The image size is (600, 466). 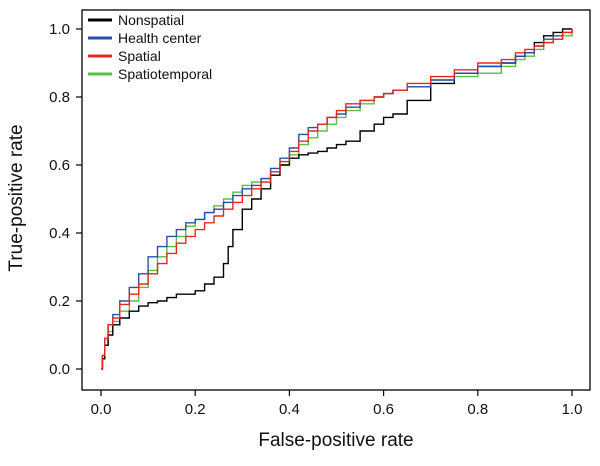 What do you see at coordinates (16, 197) in the screenshot?
I see `y-axis-title: True-positive rate` at bounding box center [16, 197].